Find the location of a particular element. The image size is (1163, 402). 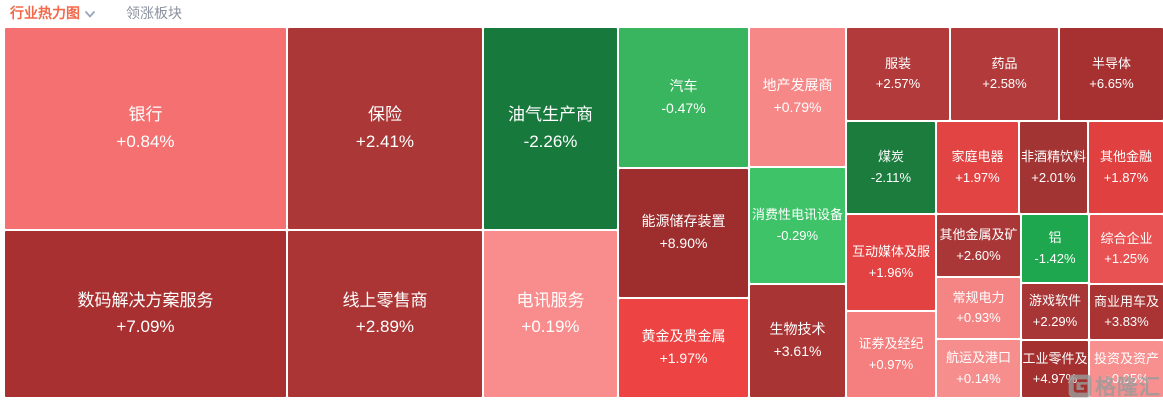

sector-name: 能源储存装置 is located at coordinates (683, 221).